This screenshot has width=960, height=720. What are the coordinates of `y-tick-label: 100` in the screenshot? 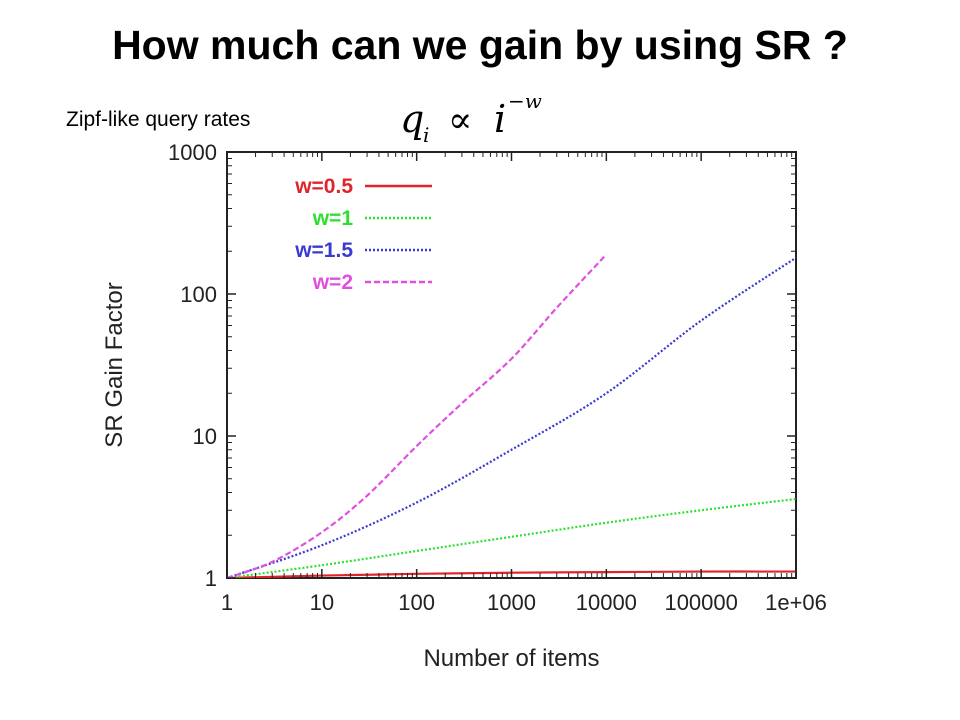 It's located at (198, 294).